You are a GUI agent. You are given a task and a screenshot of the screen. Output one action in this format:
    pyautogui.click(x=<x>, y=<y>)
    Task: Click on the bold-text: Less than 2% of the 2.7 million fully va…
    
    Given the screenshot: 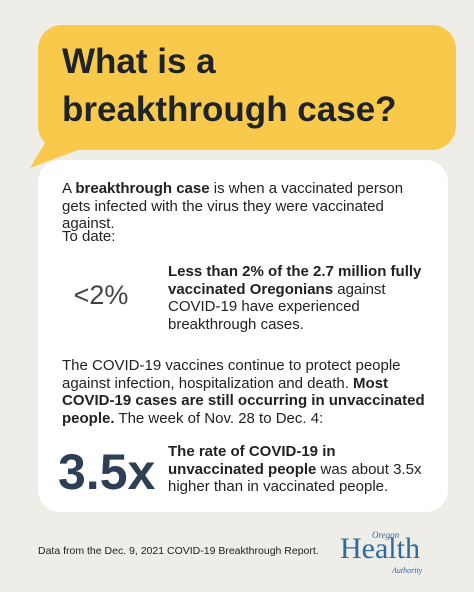 What is the action you would take?
    pyautogui.click(x=295, y=280)
    